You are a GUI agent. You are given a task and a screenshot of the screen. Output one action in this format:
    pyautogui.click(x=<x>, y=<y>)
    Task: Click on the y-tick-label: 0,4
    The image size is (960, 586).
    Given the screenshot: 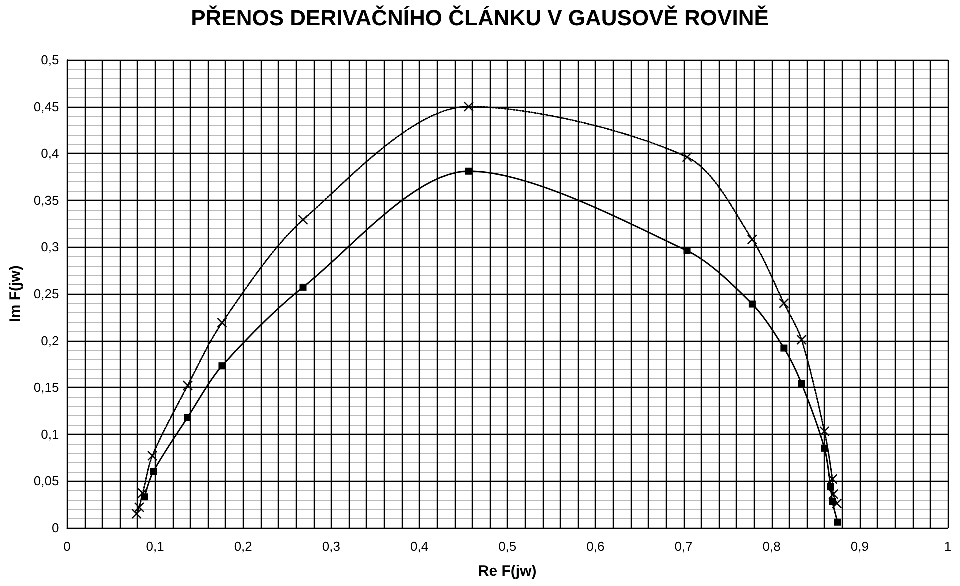 What is the action you would take?
    pyautogui.click(x=50, y=154)
    